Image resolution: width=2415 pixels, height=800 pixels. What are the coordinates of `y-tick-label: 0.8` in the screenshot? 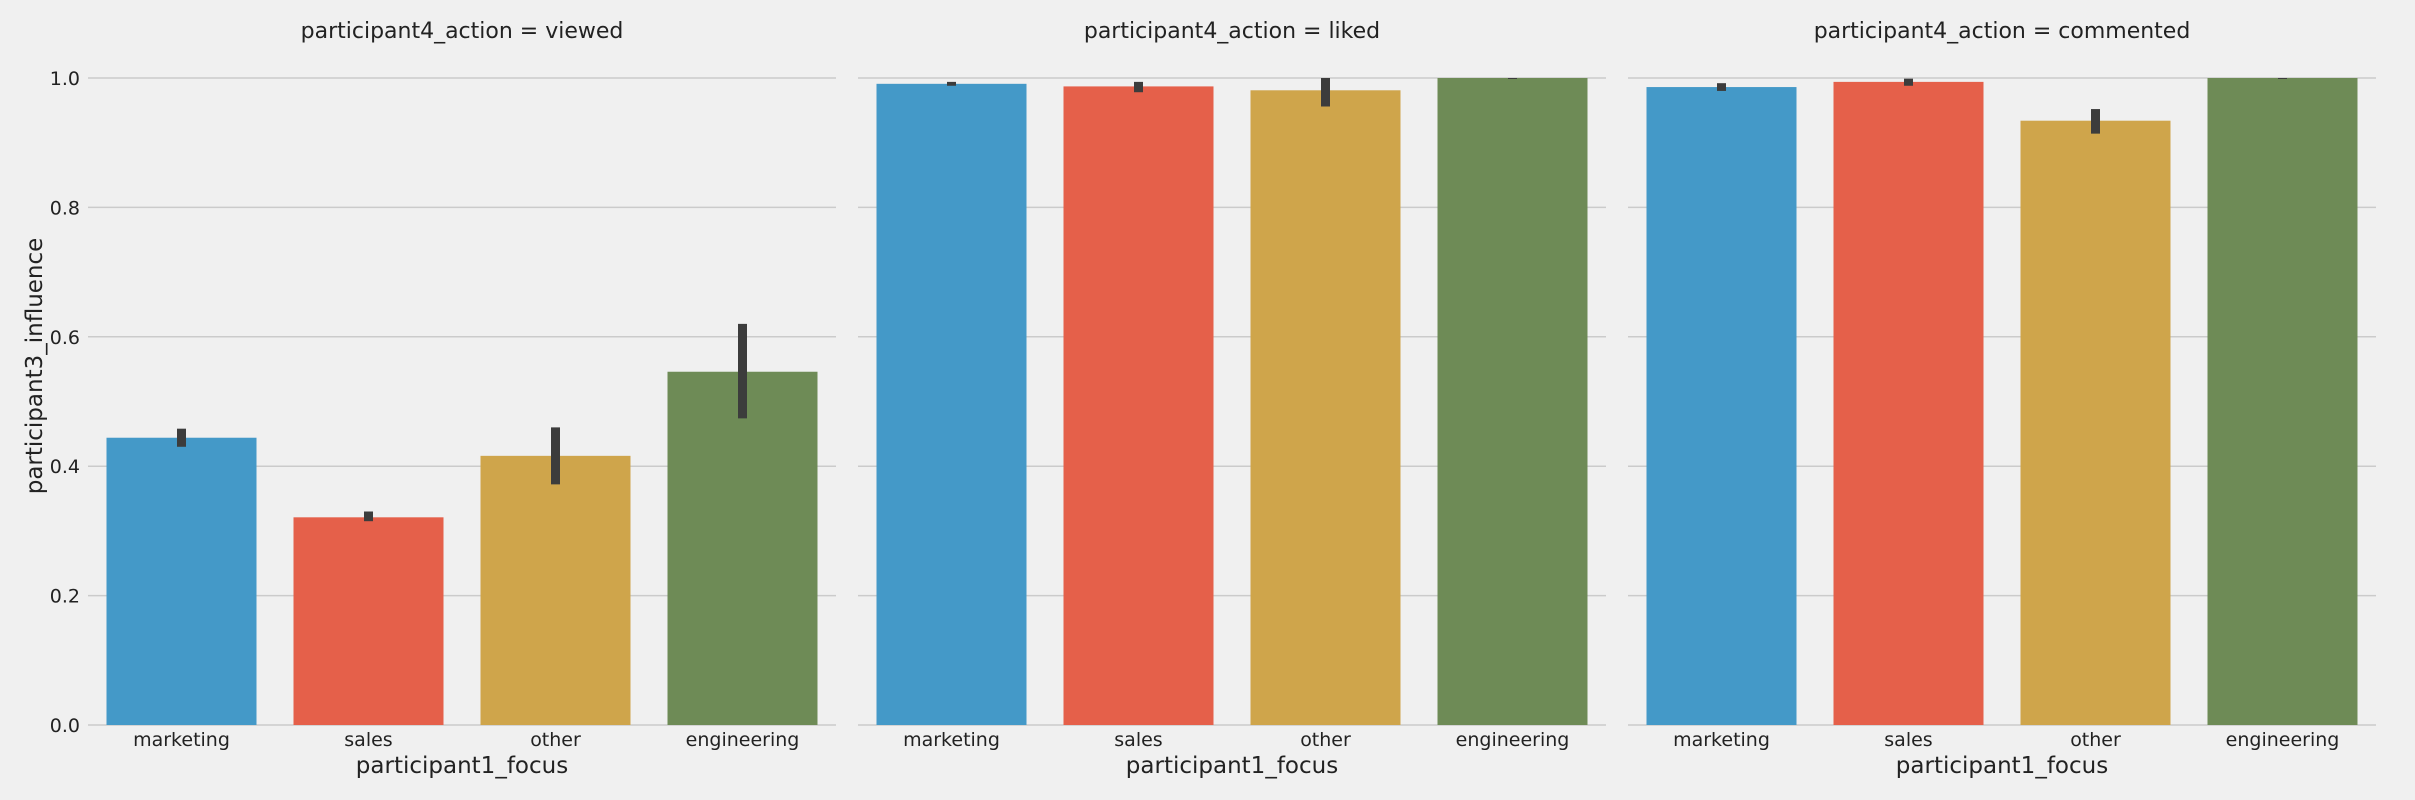 It's located at (65, 208).